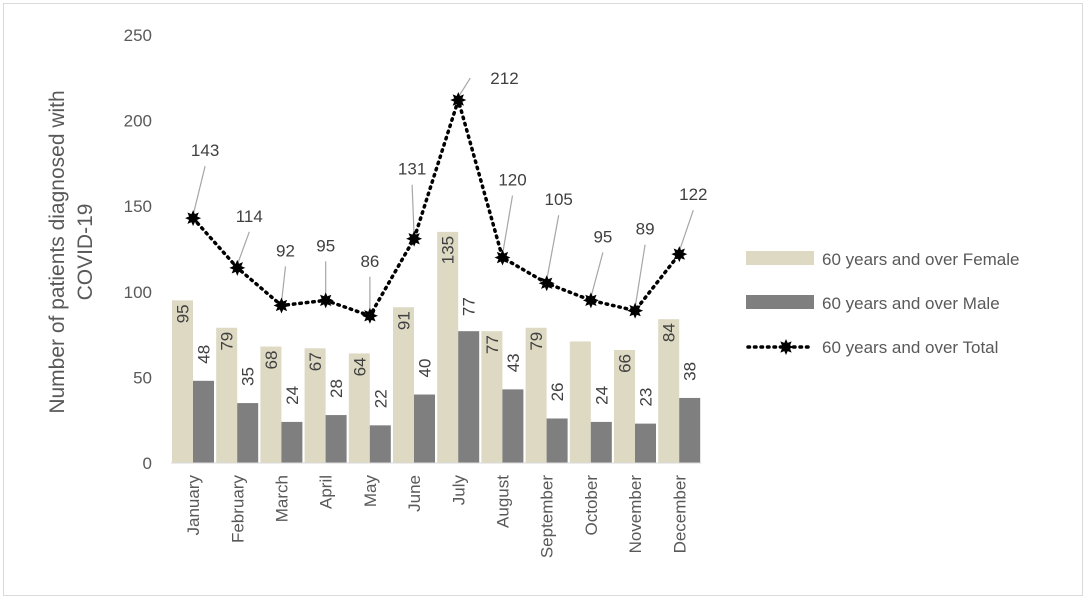 Image resolution: width=1086 pixels, height=599 pixels. I want to click on total-data-label: 105, so click(559, 199).